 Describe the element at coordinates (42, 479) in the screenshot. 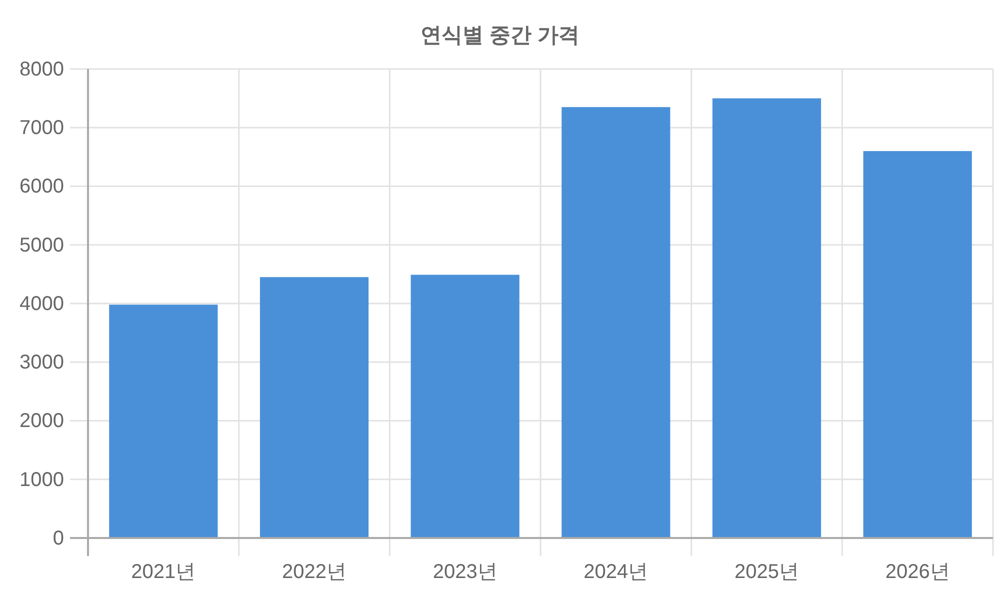

I see `y-tick-label: 1000` at that location.